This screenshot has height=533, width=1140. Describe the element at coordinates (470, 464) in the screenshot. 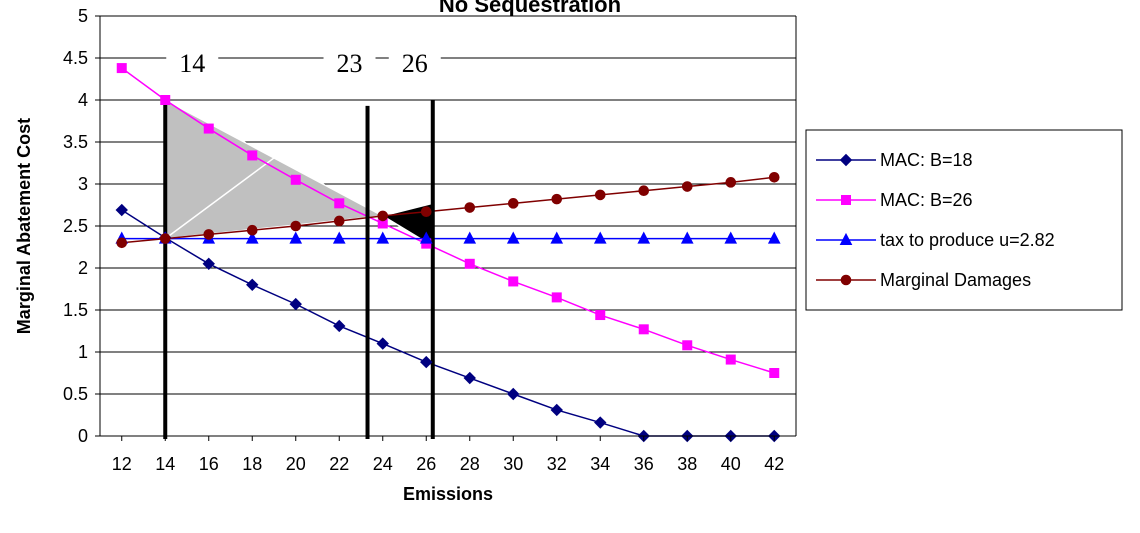

I see `x-tick-label: 28` at that location.